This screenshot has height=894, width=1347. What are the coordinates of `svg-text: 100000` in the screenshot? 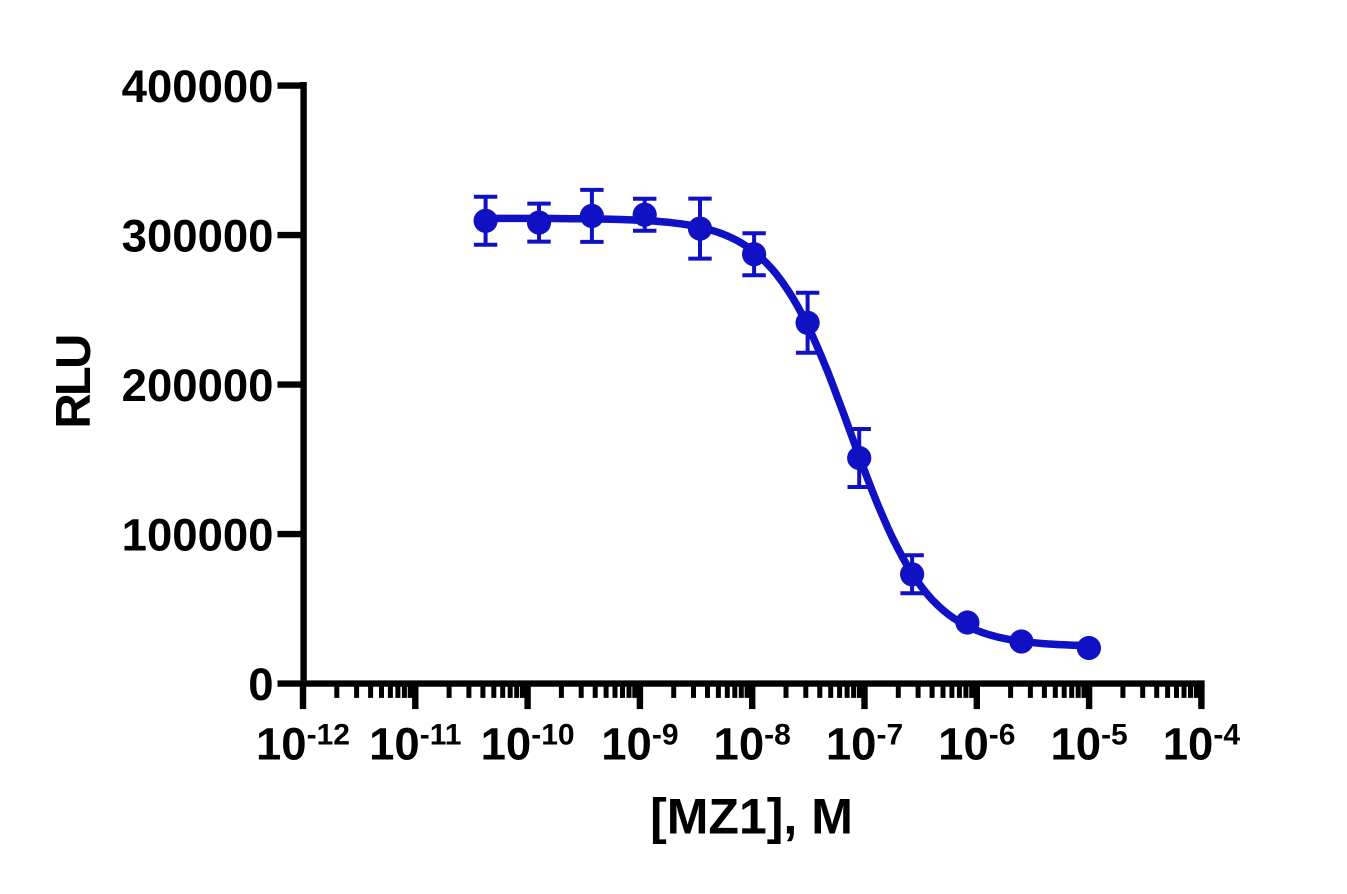 It's located at (198, 535).